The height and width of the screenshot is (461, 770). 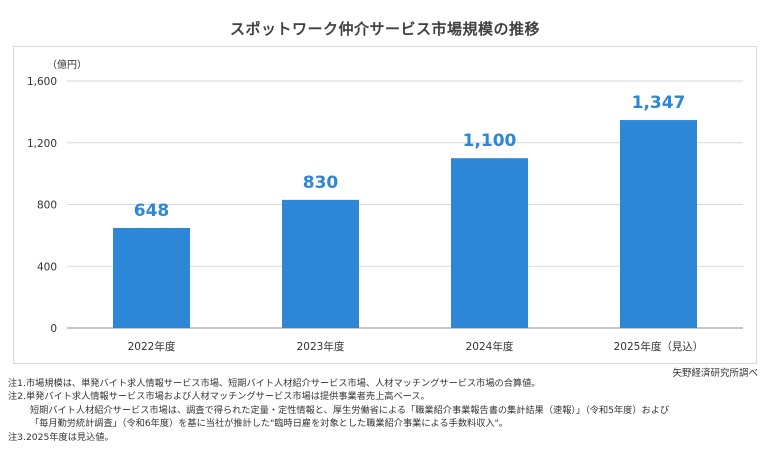 What do you see at coordinates (715, 373) in the screenshot?
I see `source-credit: 矢野経済研究所調べ` at bounding box center [715, 373].